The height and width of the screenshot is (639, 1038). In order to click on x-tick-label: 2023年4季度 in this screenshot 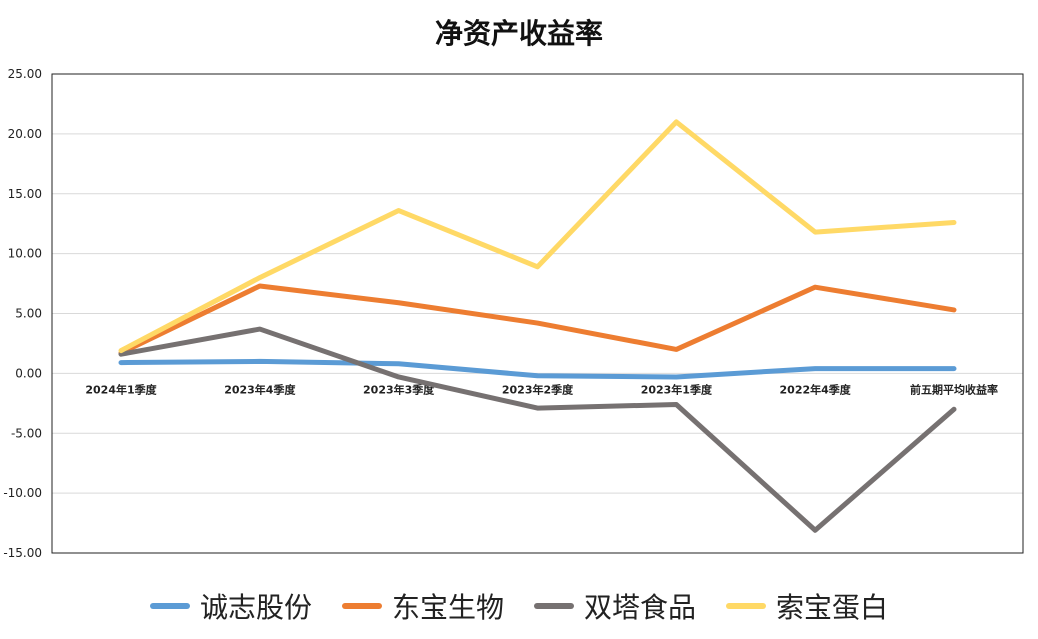, I will do `click(260, 389)`.